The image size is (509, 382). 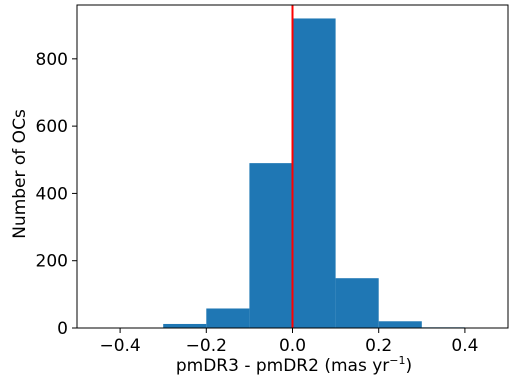 I want to click on y-axis-ticks: 0 200 400 600 800, so click(x=56, y=194).